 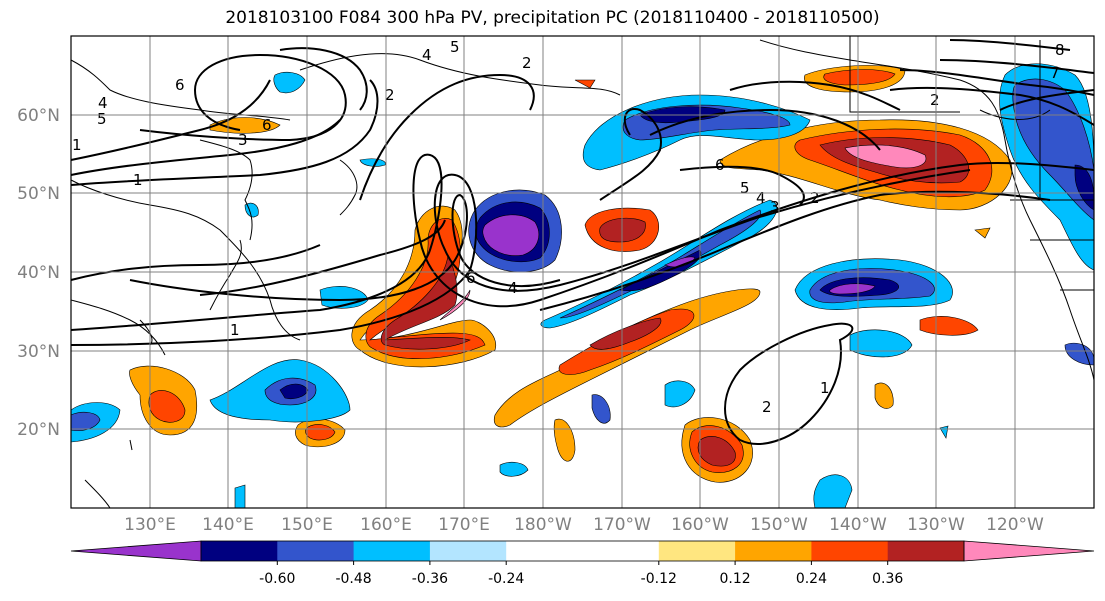 I want to click on lon-label: 140°E, so click(x=228, y=525).